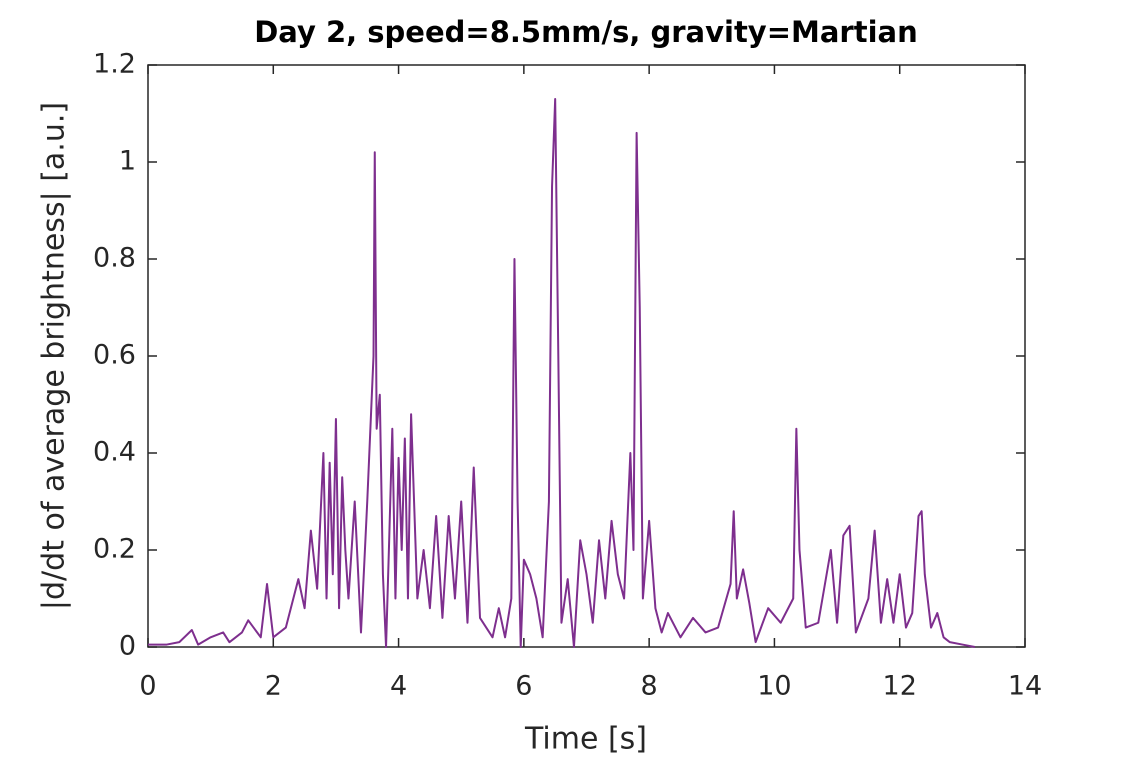 This screenshot has width=1134, height=763. Describe the element at coordinates (1025, 686) in the screenshot. I see `x-tick-label: 14` at that location.